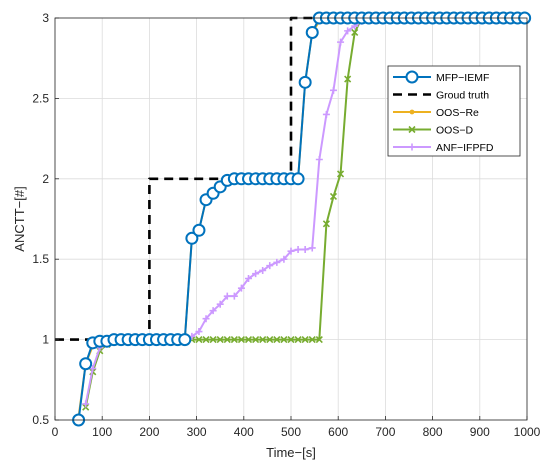 This screenshot has width=550, height=469. Describe the element at coordinates (527, 432) in the screenshot. I see `x-tick-label: 1000` at that location.